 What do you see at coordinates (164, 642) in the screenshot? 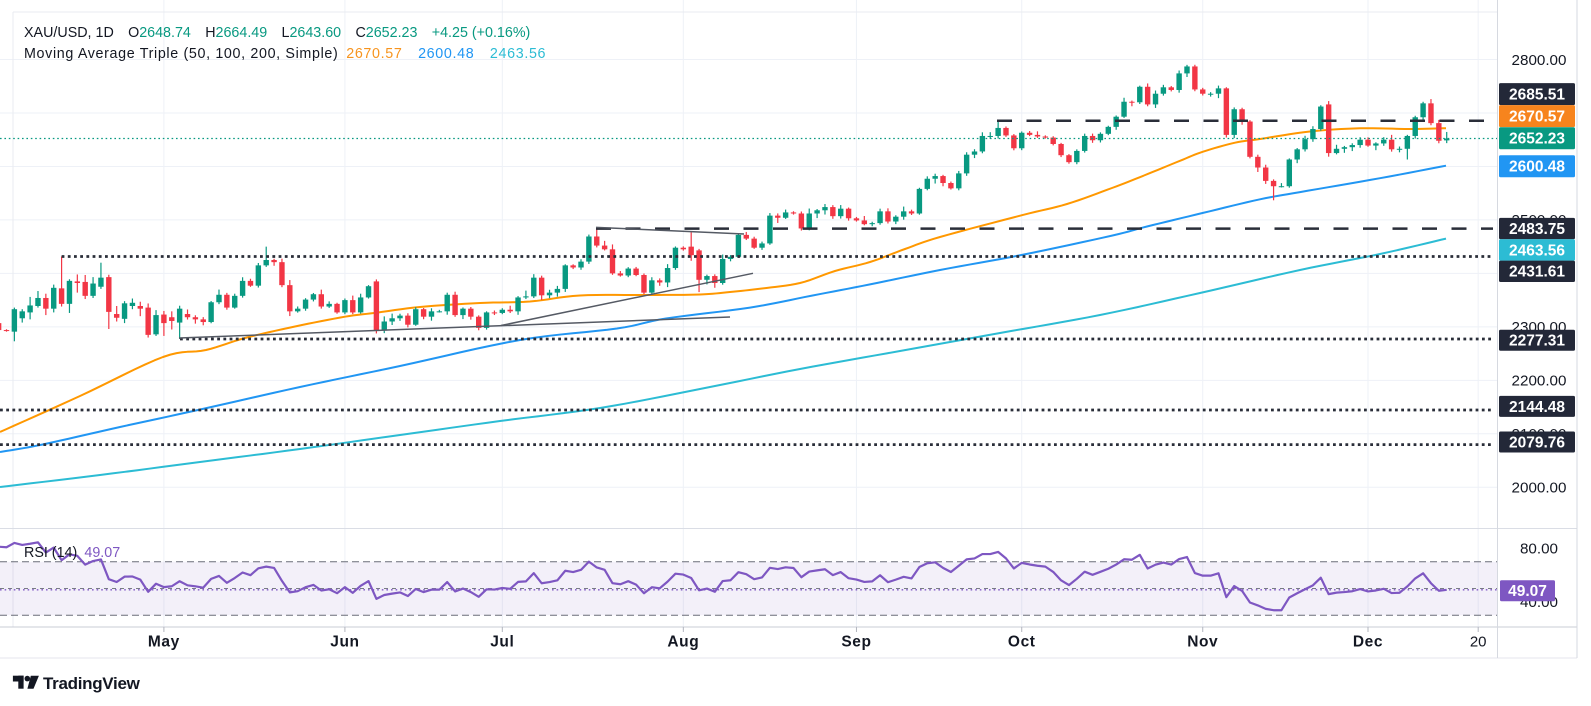
I see `svg-text: May` at bounding box center [164, 642].